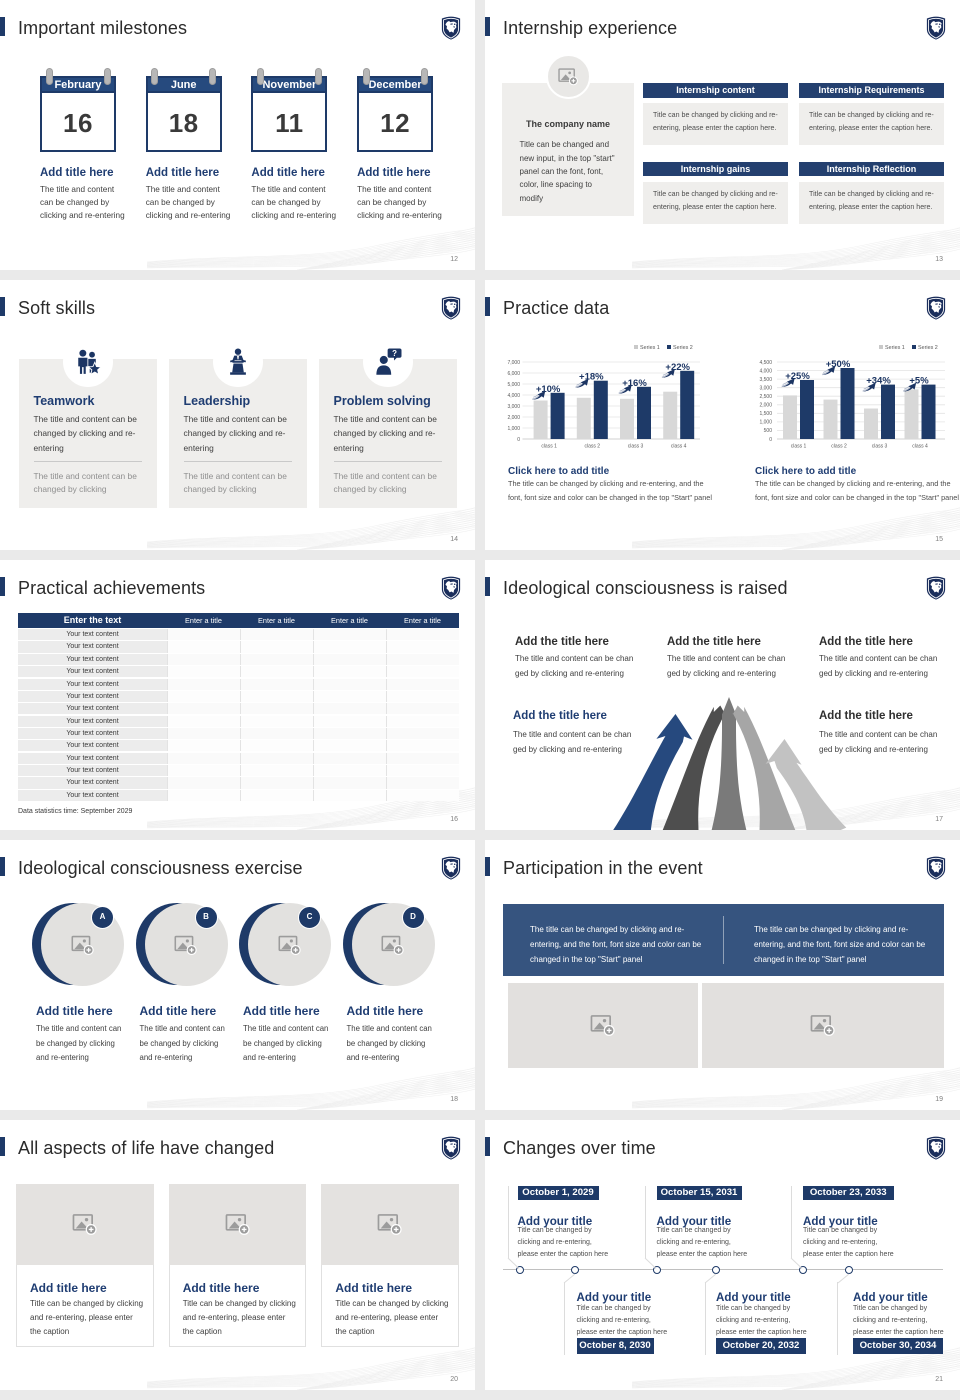 The height and width of the screenshot is (1400, 960). What do you see at coordinates (765, 397) in the screenshot?
I see `svg-text: 2,500` at bounding box center [765, 397].